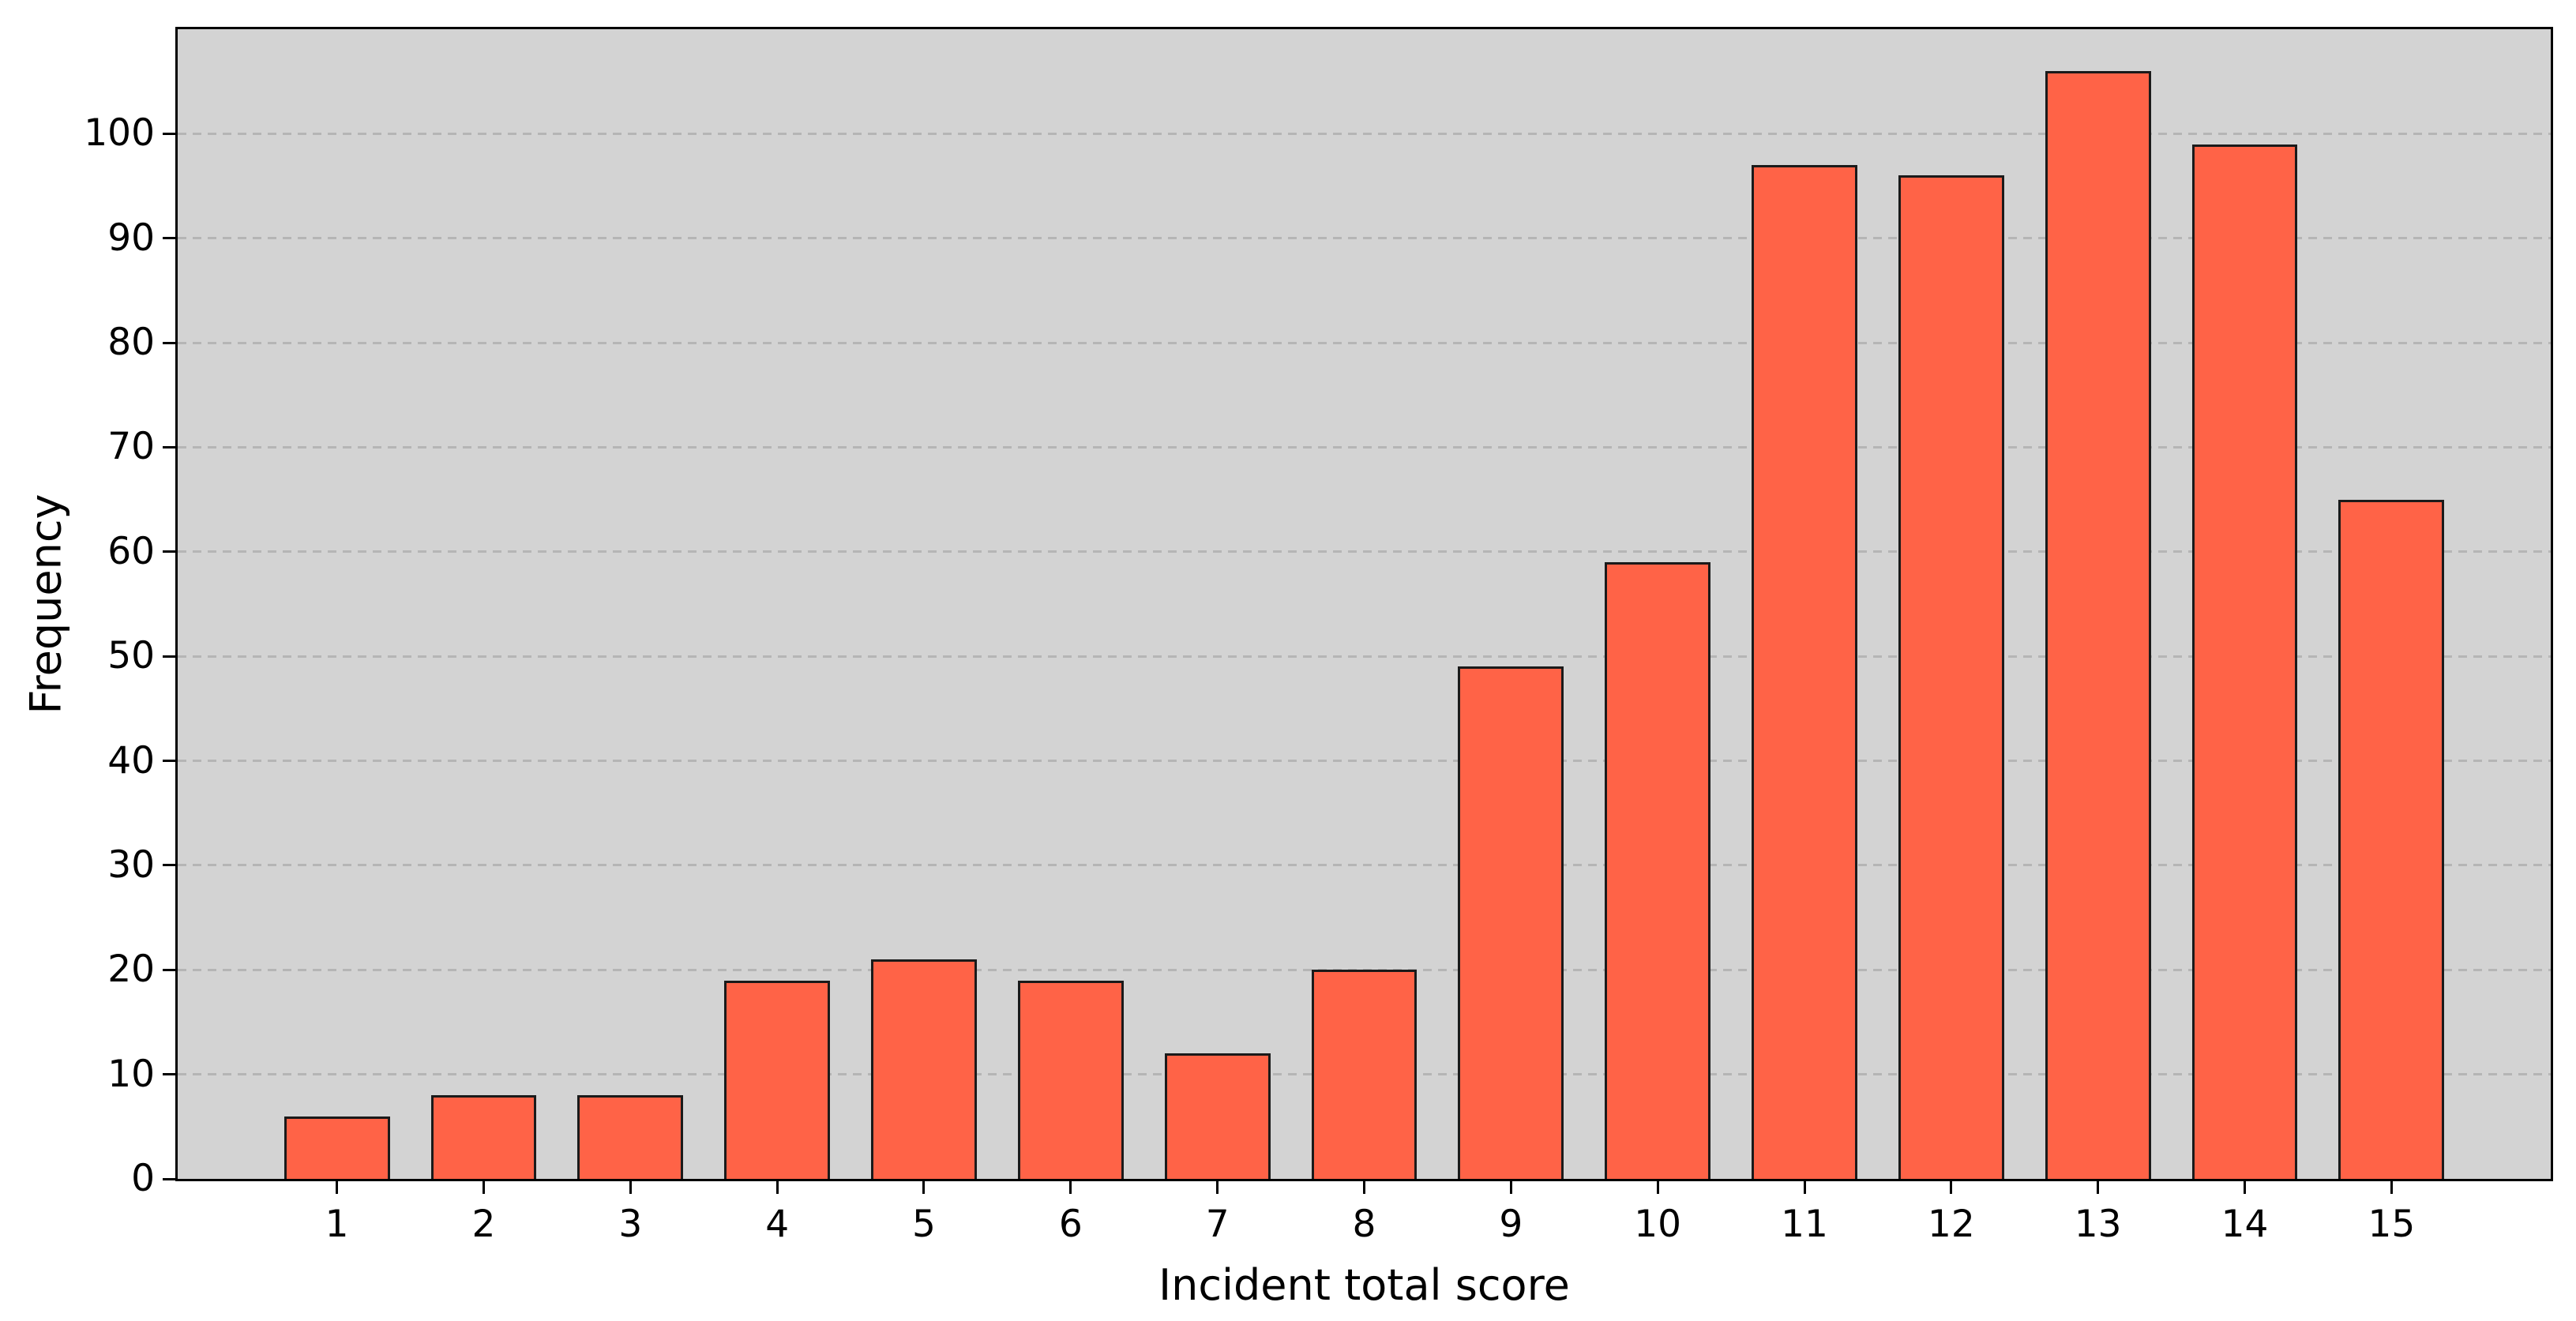 Image resolution: width=2576 pixels, height=1321 pixels. Describe the element at coordinates (1364, 1285) in the screenshot. I see `x-axis-label: Incident total score` at that location.